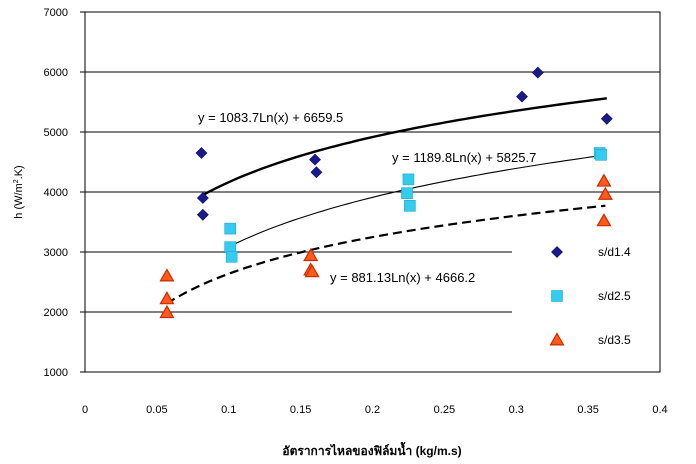 The width and height of the screenshot is (696, 464). I want to click on x-axis-label: อัตราการไหลของฟิล์มน้ำ (kg/m.s), so click(371, 449).